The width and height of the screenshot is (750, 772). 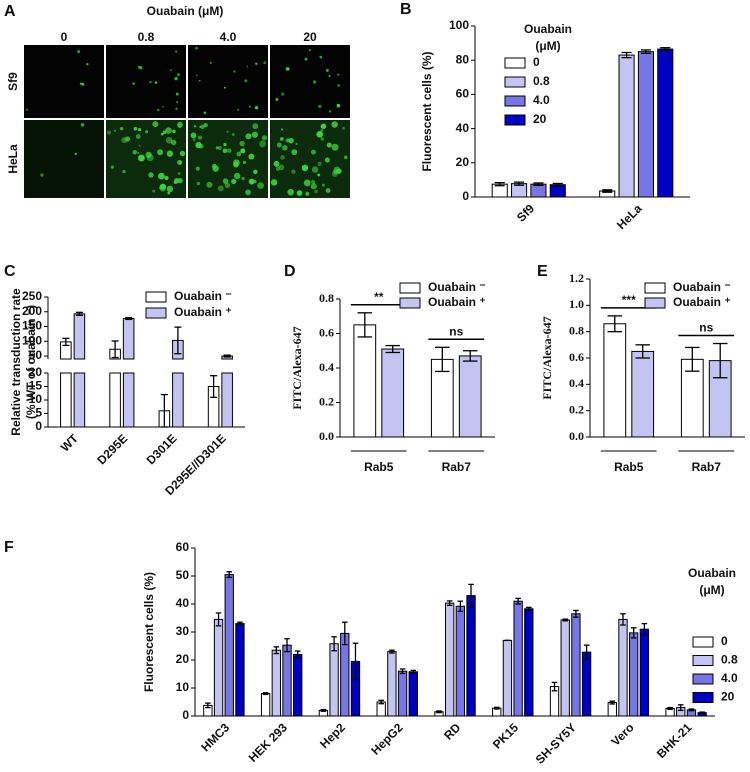 I want to click on y-tick-label: 1.2, so click(x=576, y=278).